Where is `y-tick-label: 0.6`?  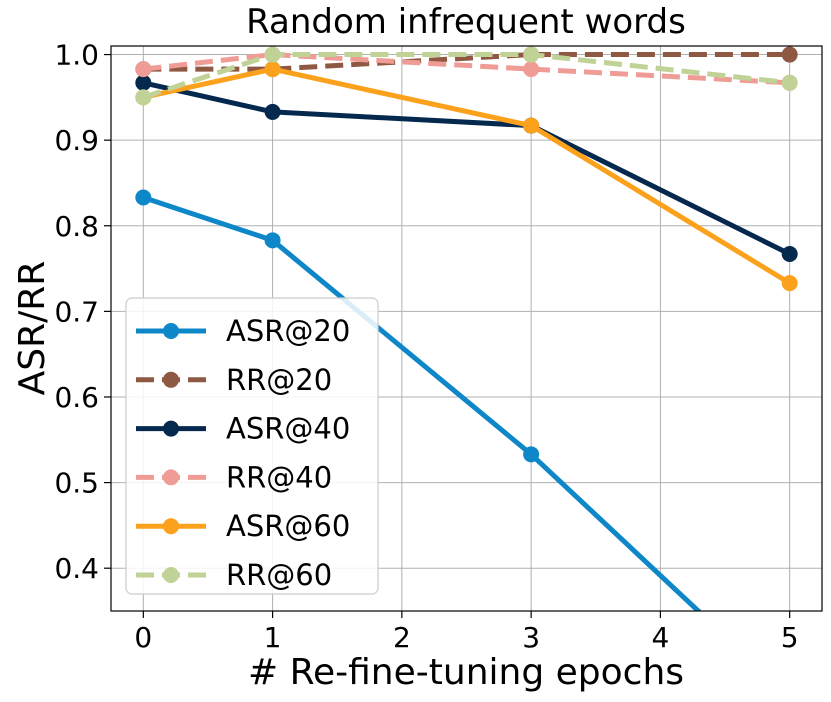
y-tick-label: 0.6 is located at coordinates (76, 397).